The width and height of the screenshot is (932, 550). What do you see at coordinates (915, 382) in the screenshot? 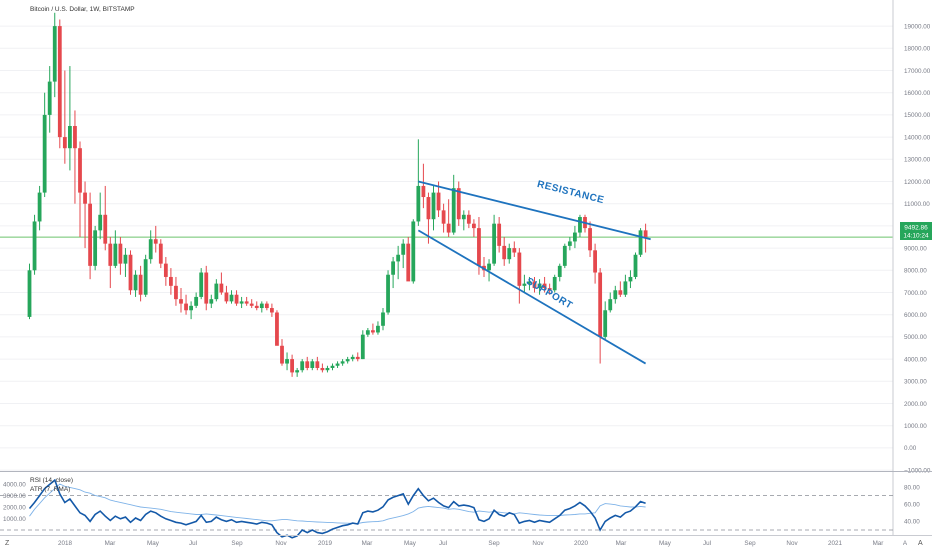
I see `price-tick-label: 3000.00` at bounding box center [915, 382].